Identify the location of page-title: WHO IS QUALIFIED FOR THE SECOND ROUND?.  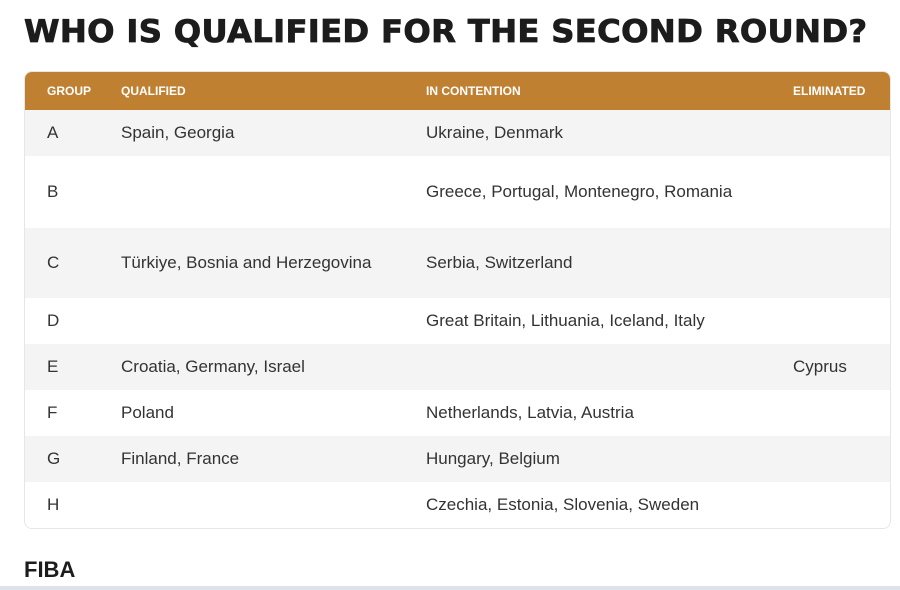
(446, 32).